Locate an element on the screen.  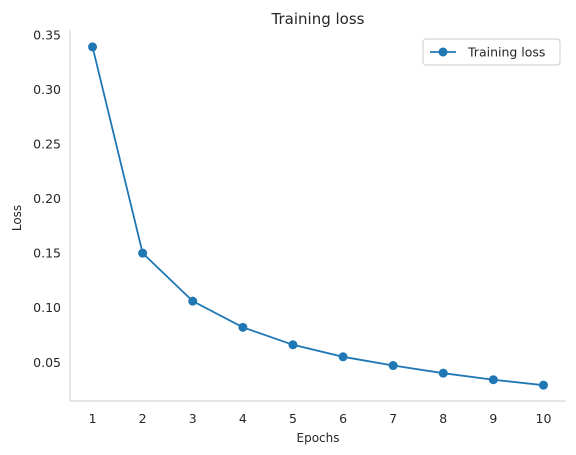
x-tick-label: 8 is located at coordinates (443, 418).